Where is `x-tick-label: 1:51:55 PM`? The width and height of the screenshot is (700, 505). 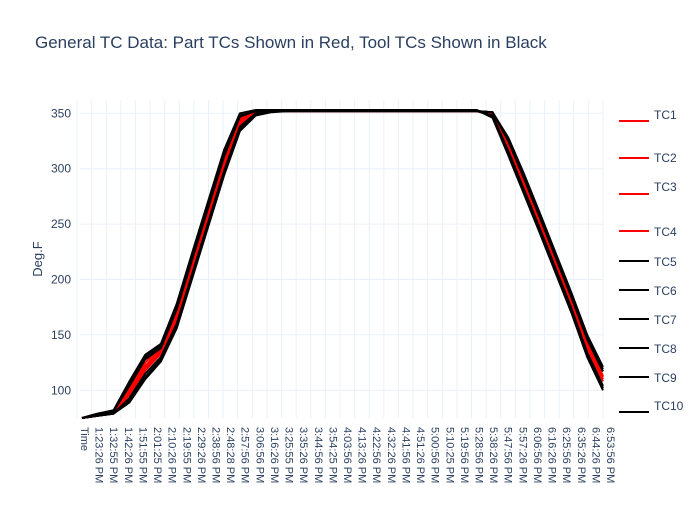 x-tick-label: 1:51:55 PM is located at coordinates (142, 455).